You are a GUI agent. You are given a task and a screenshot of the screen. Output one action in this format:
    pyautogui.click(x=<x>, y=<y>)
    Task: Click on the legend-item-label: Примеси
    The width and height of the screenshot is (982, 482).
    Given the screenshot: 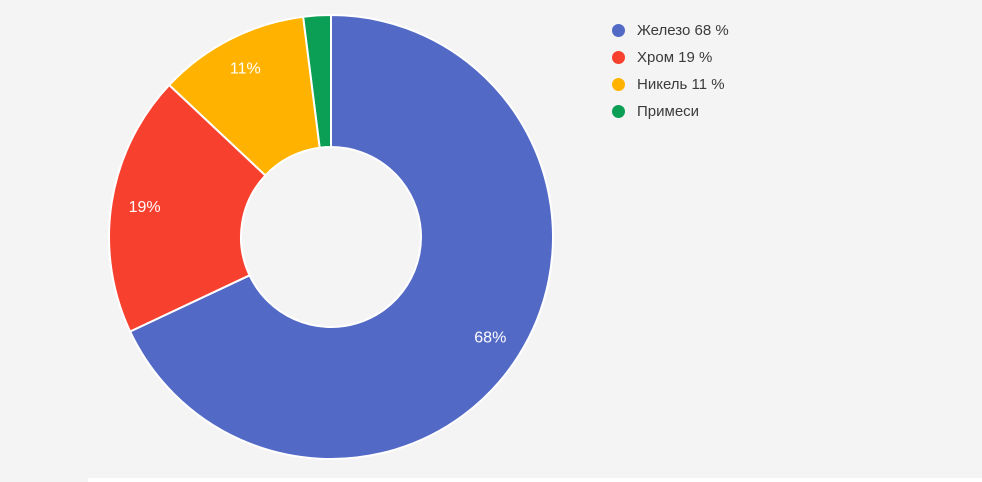 What is the action you would take?
    pyautogui.click(x=668, y=111)
    